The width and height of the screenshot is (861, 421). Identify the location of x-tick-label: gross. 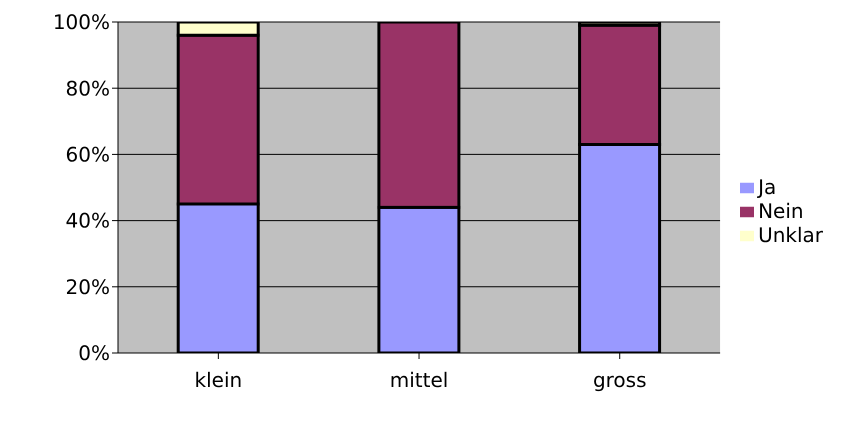
(619, 380).